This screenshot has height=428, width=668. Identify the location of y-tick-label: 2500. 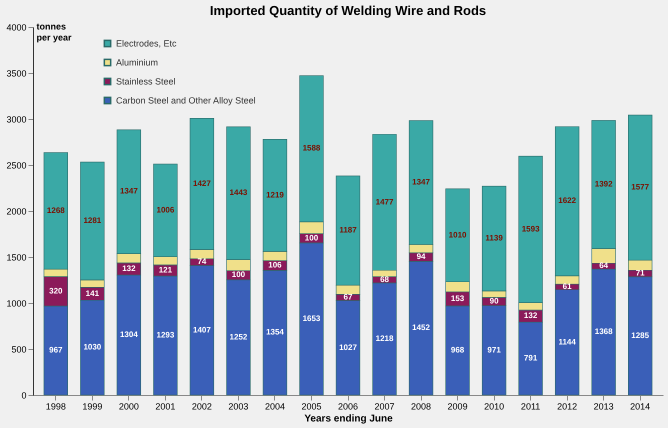
(16, 165).